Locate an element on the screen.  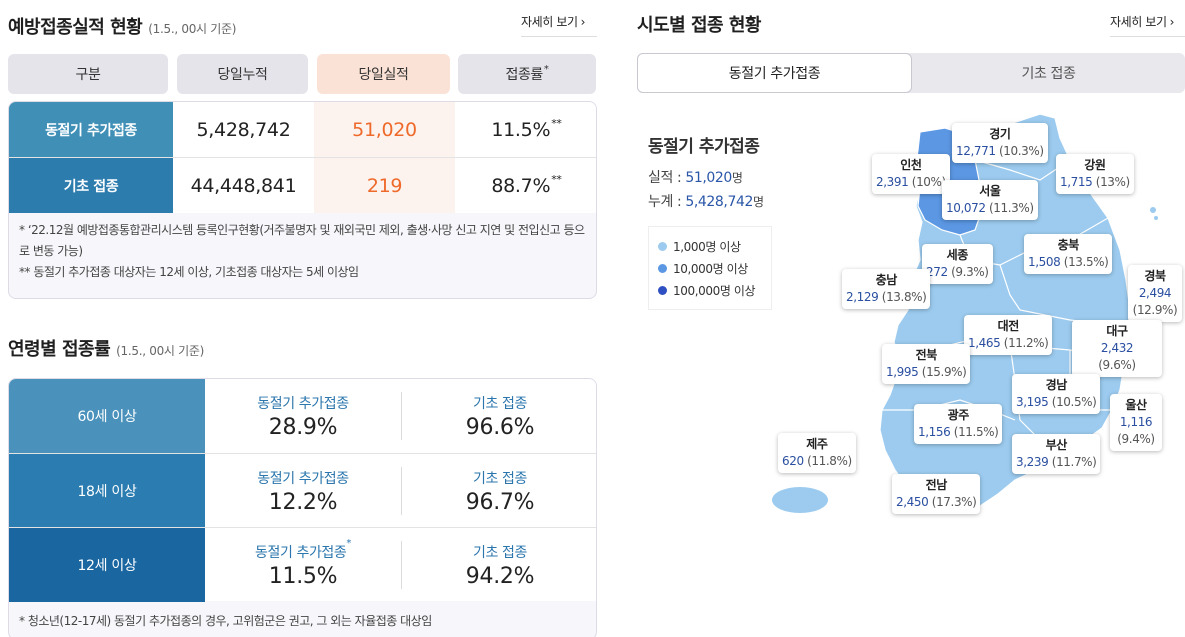
age18-primary: 기초 접종 96.7% is located at coordinates (500, 492).